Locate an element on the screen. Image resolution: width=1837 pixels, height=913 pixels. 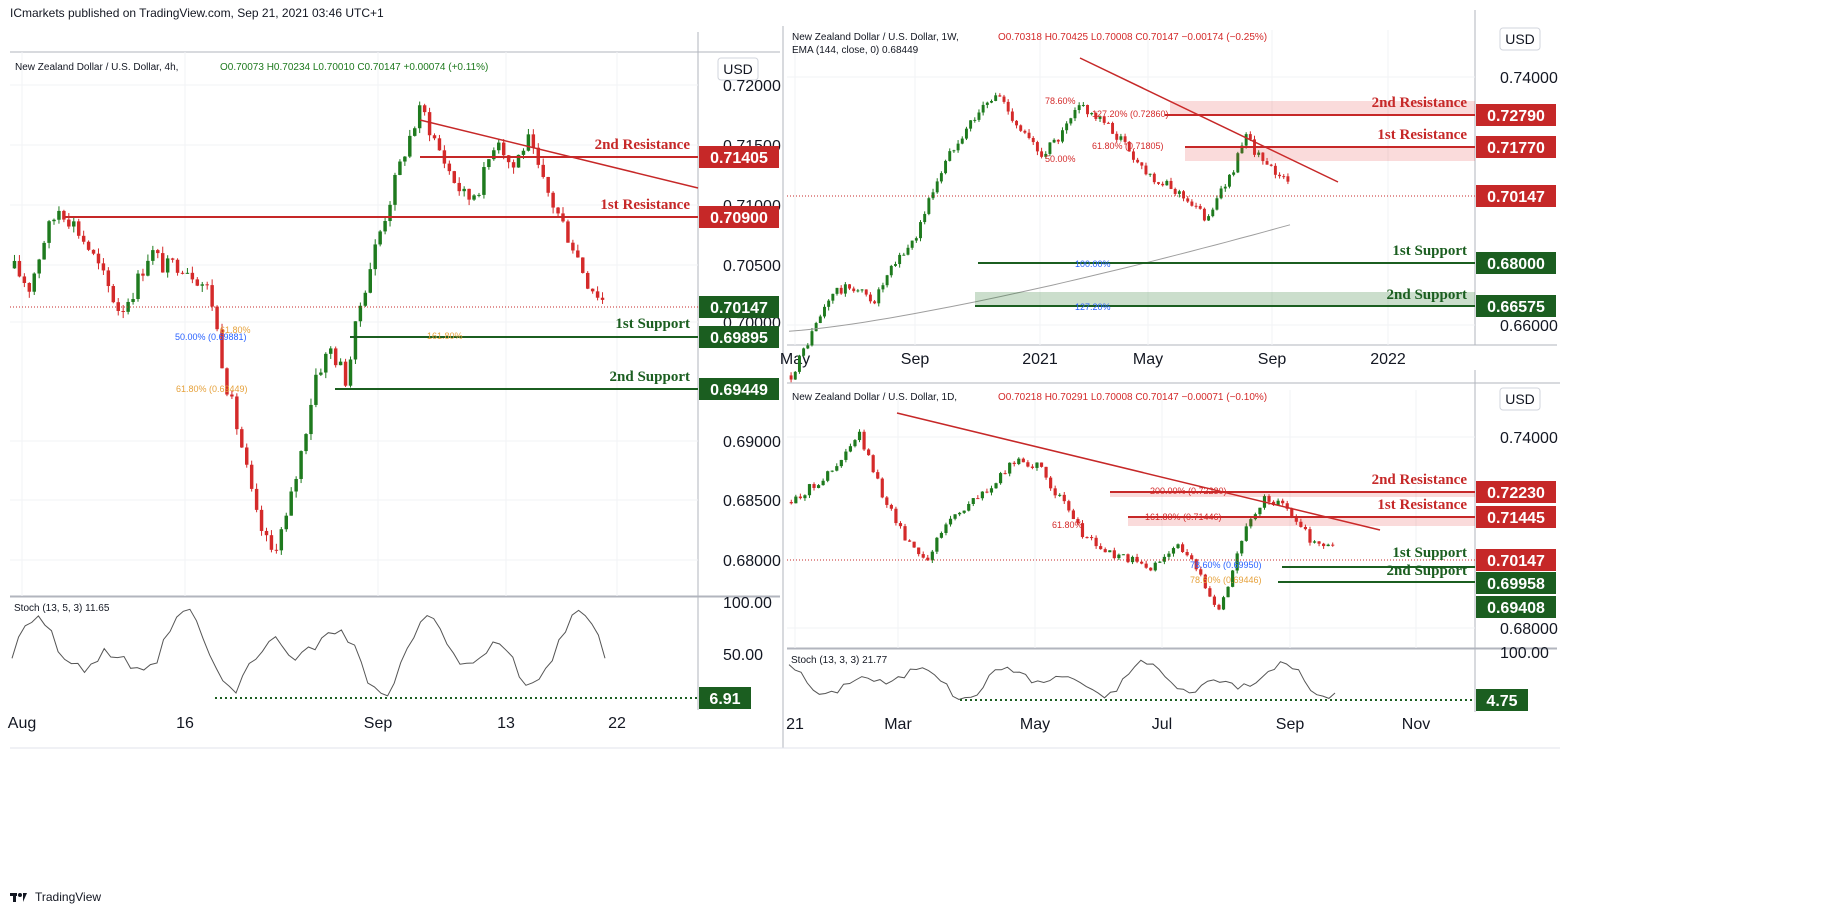
y-tick-label: 0.72000 is located at coordinates (752, 86).